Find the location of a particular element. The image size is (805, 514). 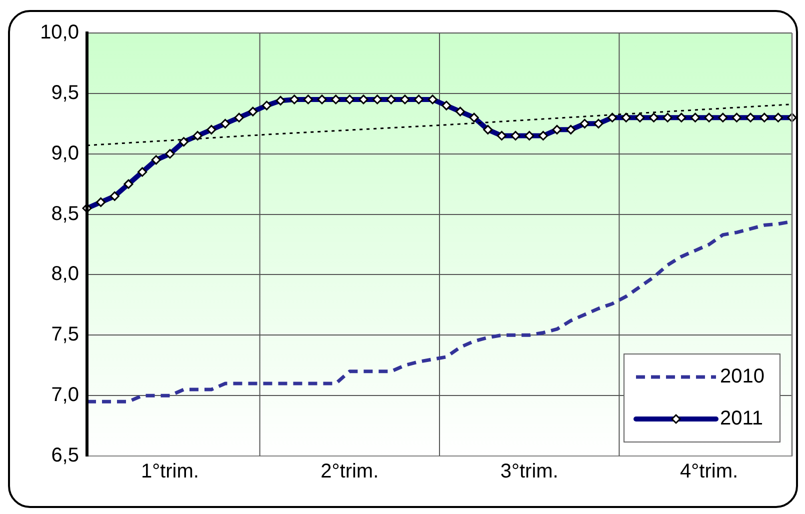

legend-label: 2010 is located at coordinates (742, 377).